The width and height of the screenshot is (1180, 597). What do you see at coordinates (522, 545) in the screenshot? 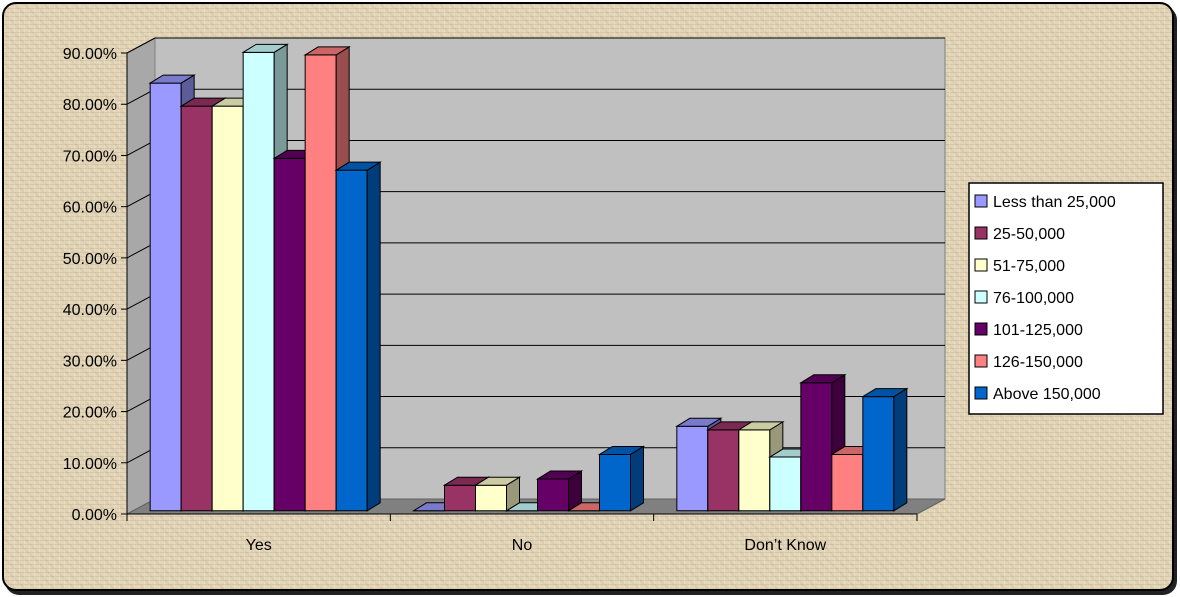
I see `x-tick-label: No` at bounding box center [522, 545].